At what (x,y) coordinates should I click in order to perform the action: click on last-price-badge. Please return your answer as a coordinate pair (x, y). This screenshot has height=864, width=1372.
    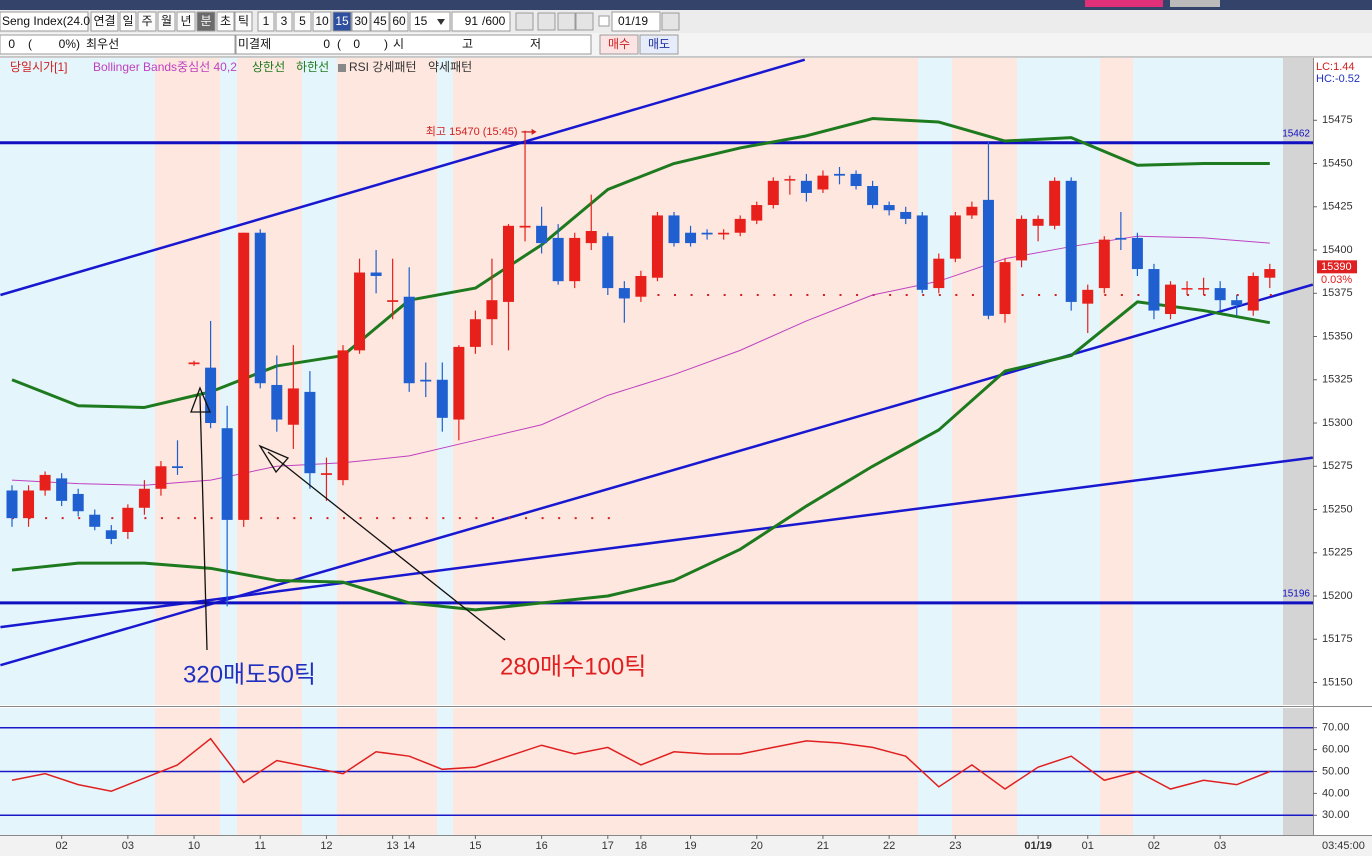
    Looking at the image, I should click on (1337, 267).